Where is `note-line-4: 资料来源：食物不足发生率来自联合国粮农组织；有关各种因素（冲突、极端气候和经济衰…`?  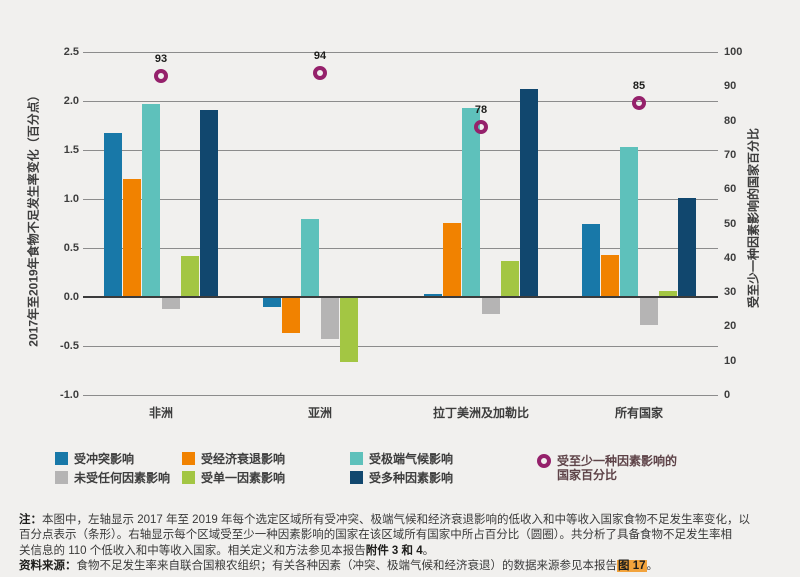
note-line-4: 资料来源：食物不足发生率来自联合国粮农组织；有关各种因素（冲突、极端气候和经济衰… is located at coordinates (338, 566).